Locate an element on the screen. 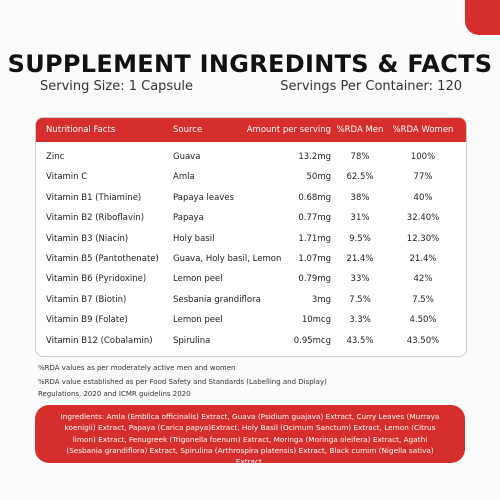 The width and height of the screenshot is (500, 500). table-cell: Papaya is located at coordinates (188, 218).